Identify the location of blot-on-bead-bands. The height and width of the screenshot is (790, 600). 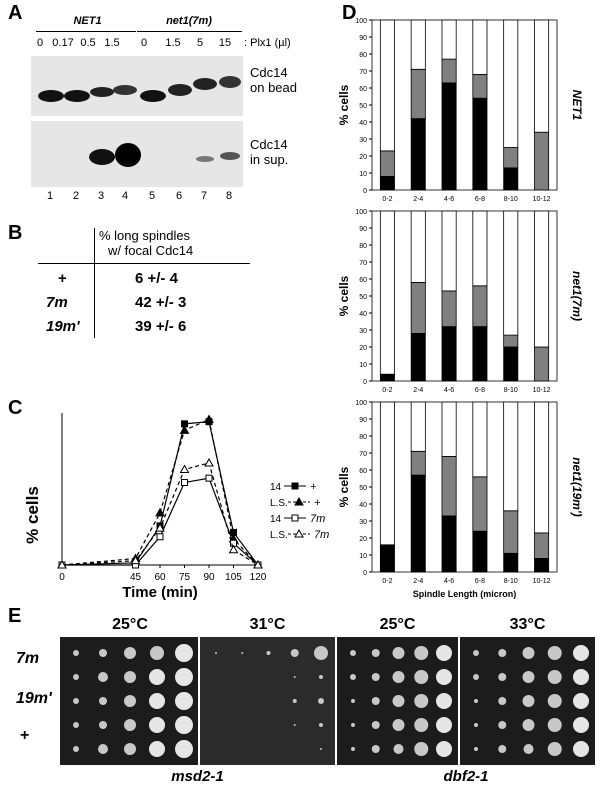
(139, 89).